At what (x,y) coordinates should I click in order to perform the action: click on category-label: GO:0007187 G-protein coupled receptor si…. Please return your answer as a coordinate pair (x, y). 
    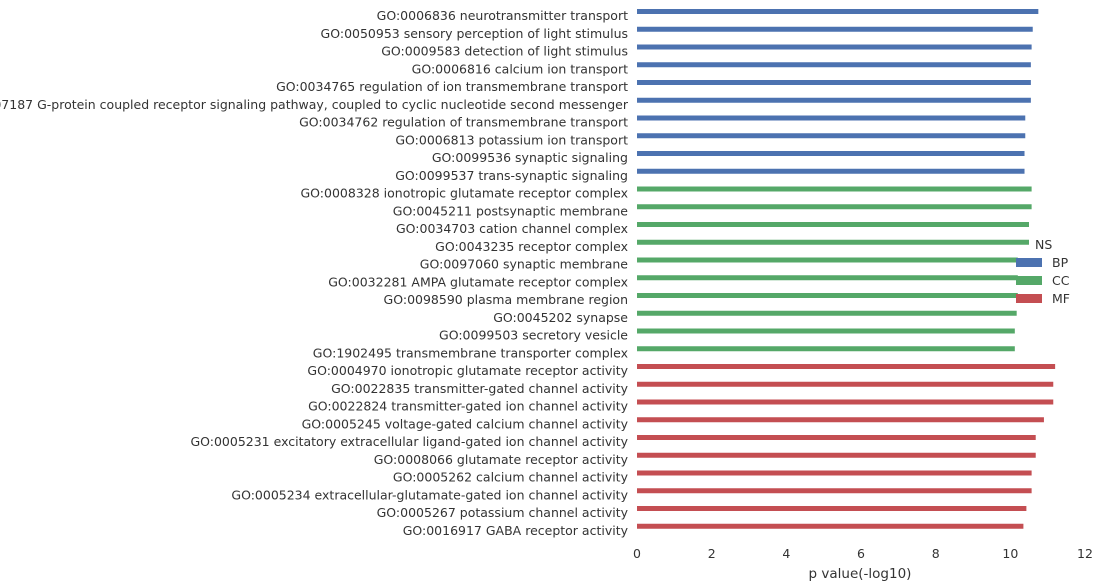
    Looking at the image, I should click on (314, 104).